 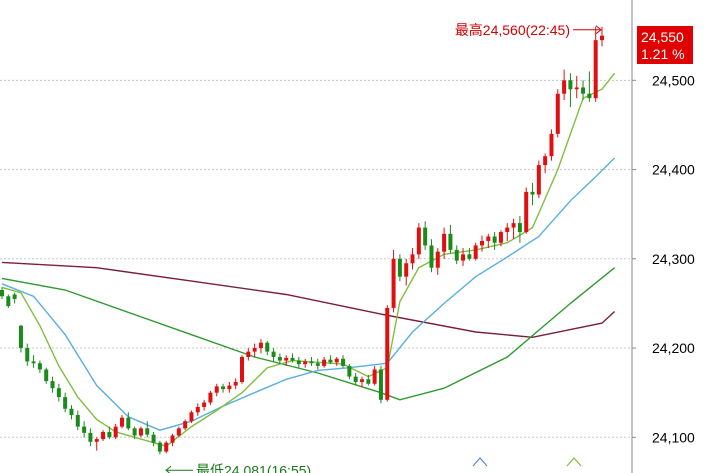 What do you see at coordinates (673, 170) in the screenshot?
I see `y-tick-label: 24,400` at bounding box center [673, 170].